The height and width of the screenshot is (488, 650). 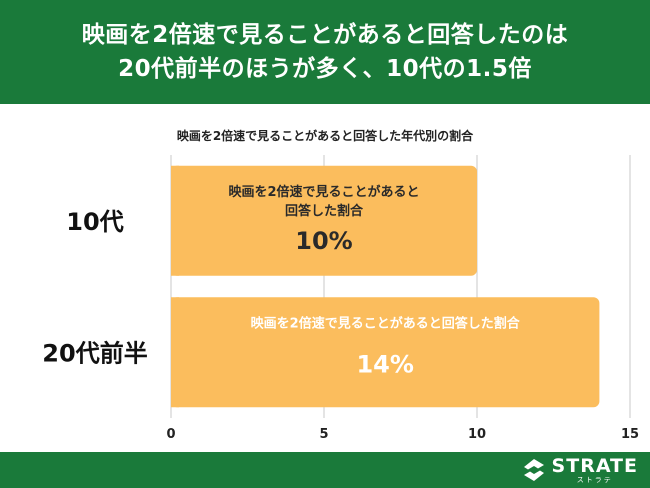 What do you see at coordinates (477, 434) in the screenshot?
I see `x-tick-label: 10` at bounding box center [477, 434].